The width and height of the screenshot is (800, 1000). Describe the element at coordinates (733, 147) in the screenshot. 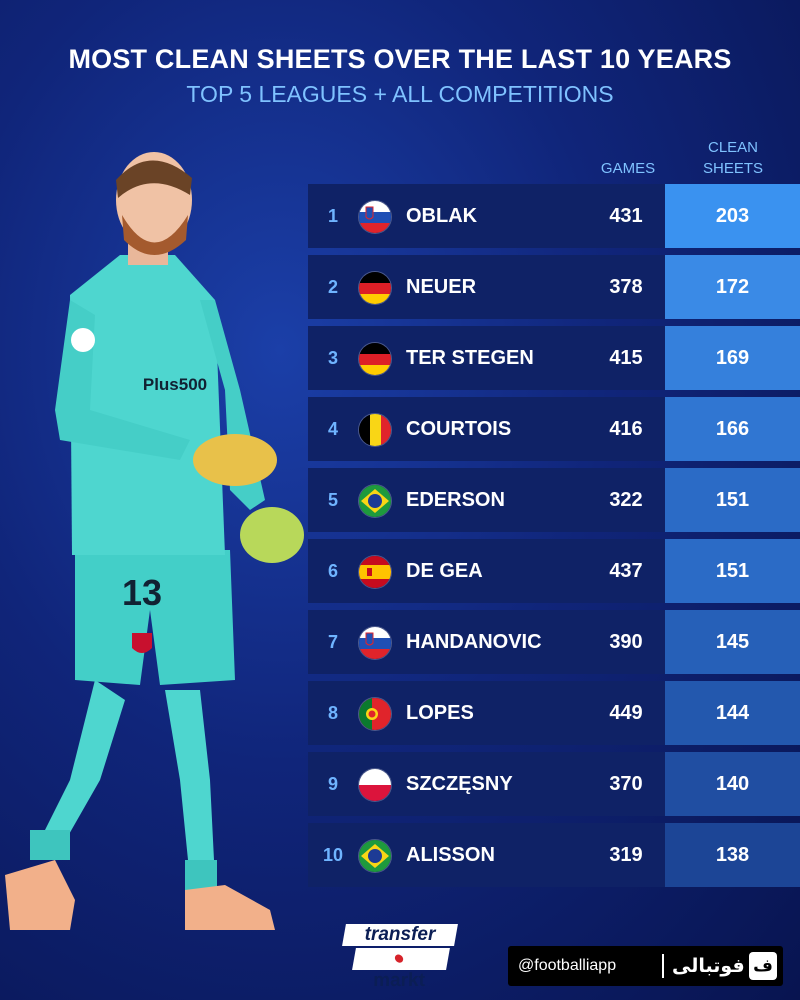

I see `clean-sheets-header-line1: CLEAN` at that location.